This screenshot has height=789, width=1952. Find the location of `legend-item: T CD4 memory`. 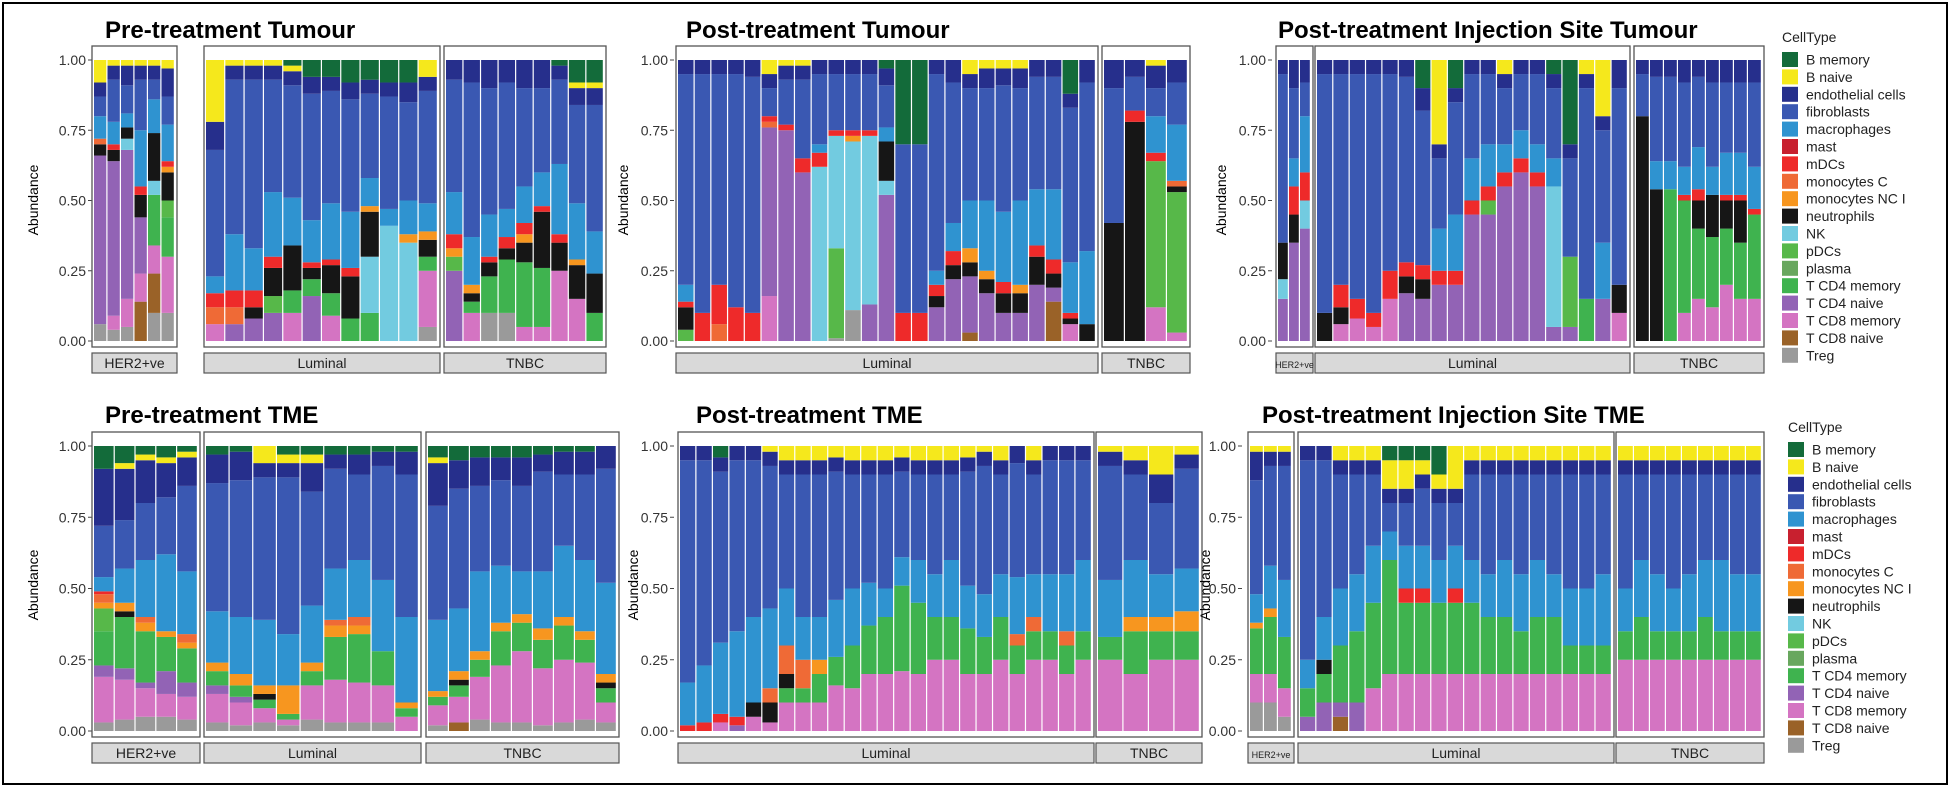

legend-item: T CD4 memory is located at coordinates (1859, 676).